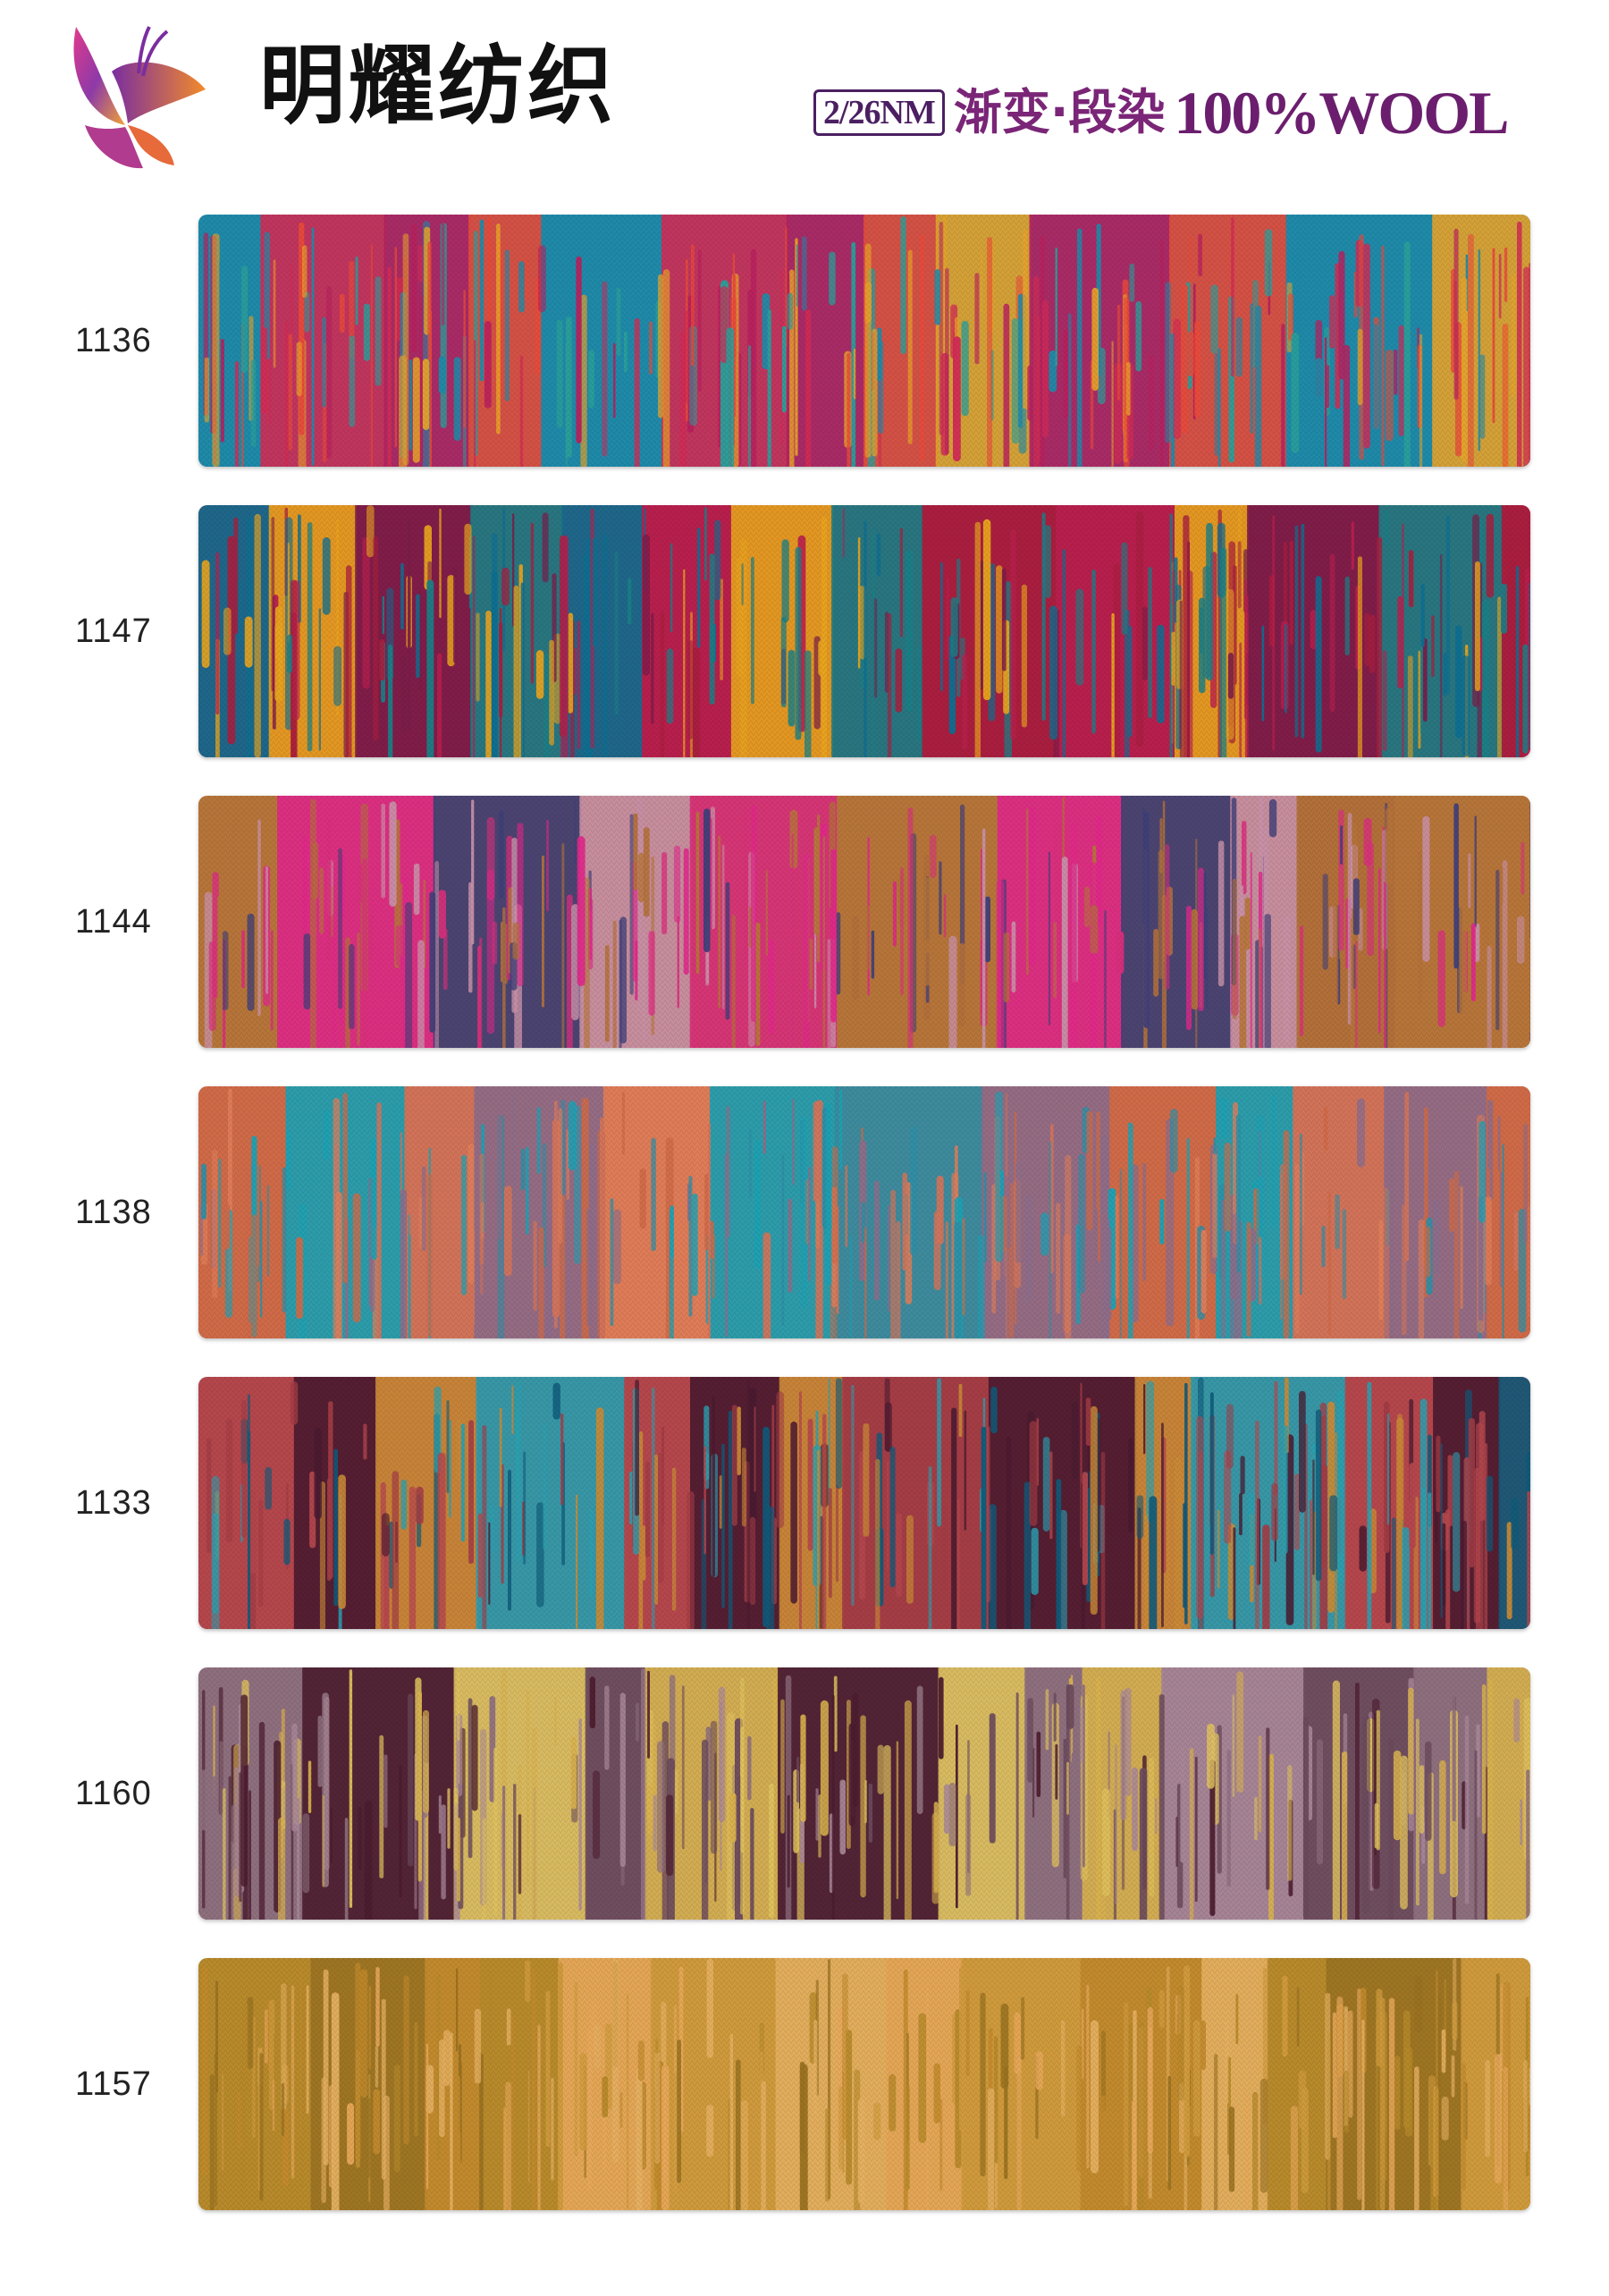  Describe the element at coordinates (113, 1793) in the screenshot. I see `swatch-code: 1160` at that location.